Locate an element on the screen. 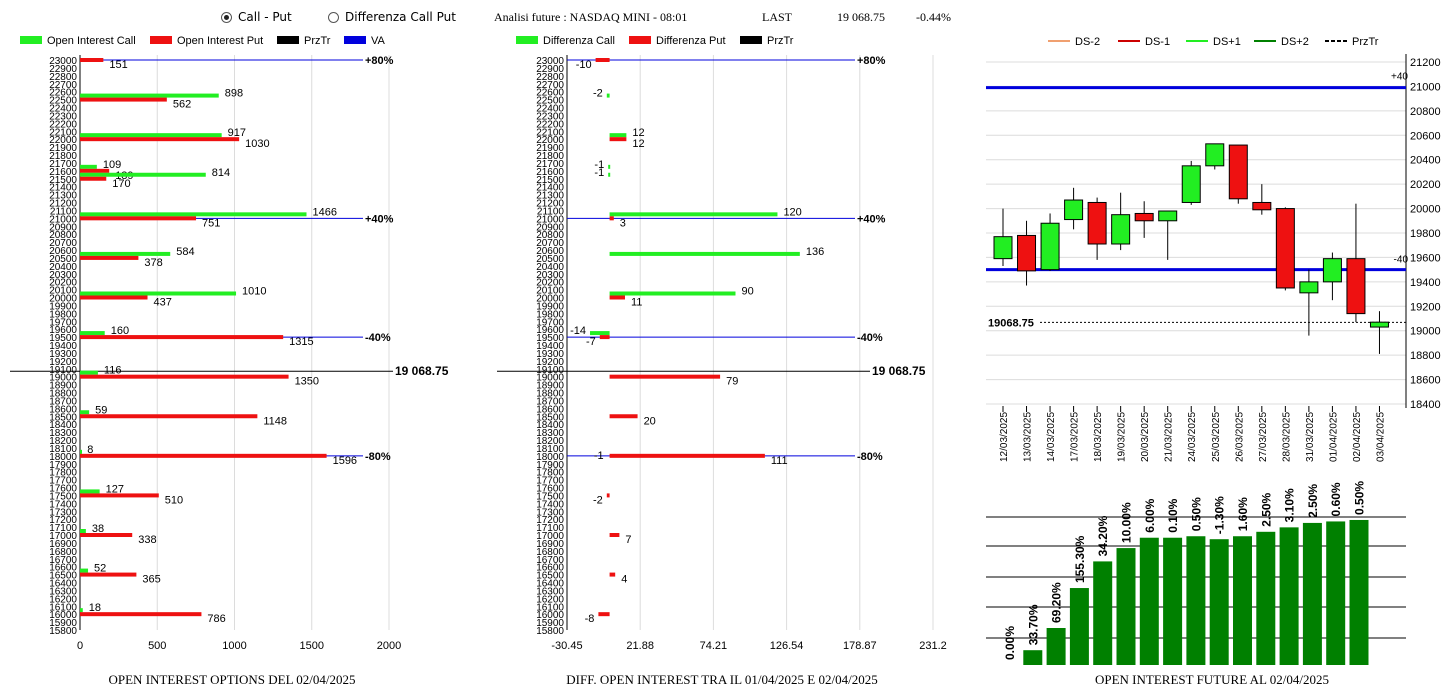  call-value-label: 136 is located at coordinates (815, 252).